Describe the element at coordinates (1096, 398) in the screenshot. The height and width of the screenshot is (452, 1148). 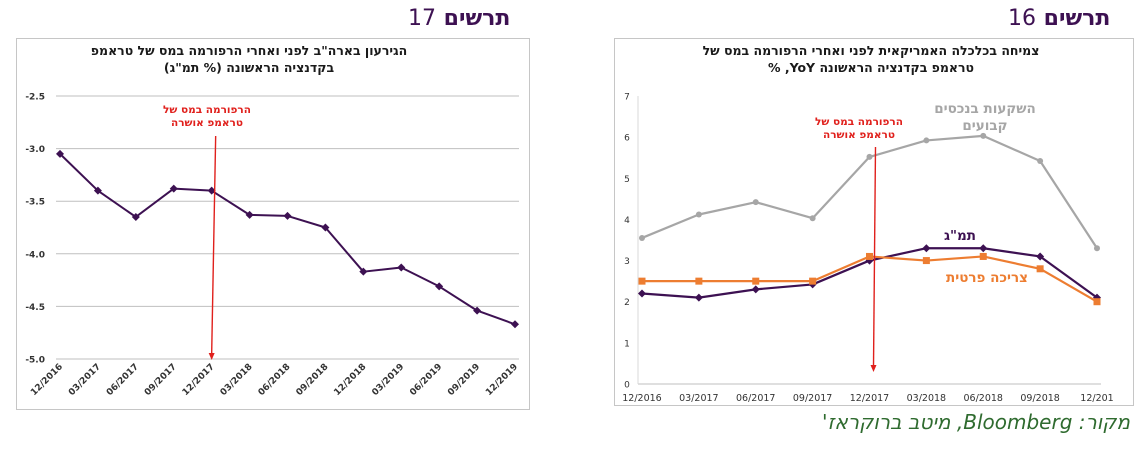
I see `x-tick-label: 12/201` at that location.